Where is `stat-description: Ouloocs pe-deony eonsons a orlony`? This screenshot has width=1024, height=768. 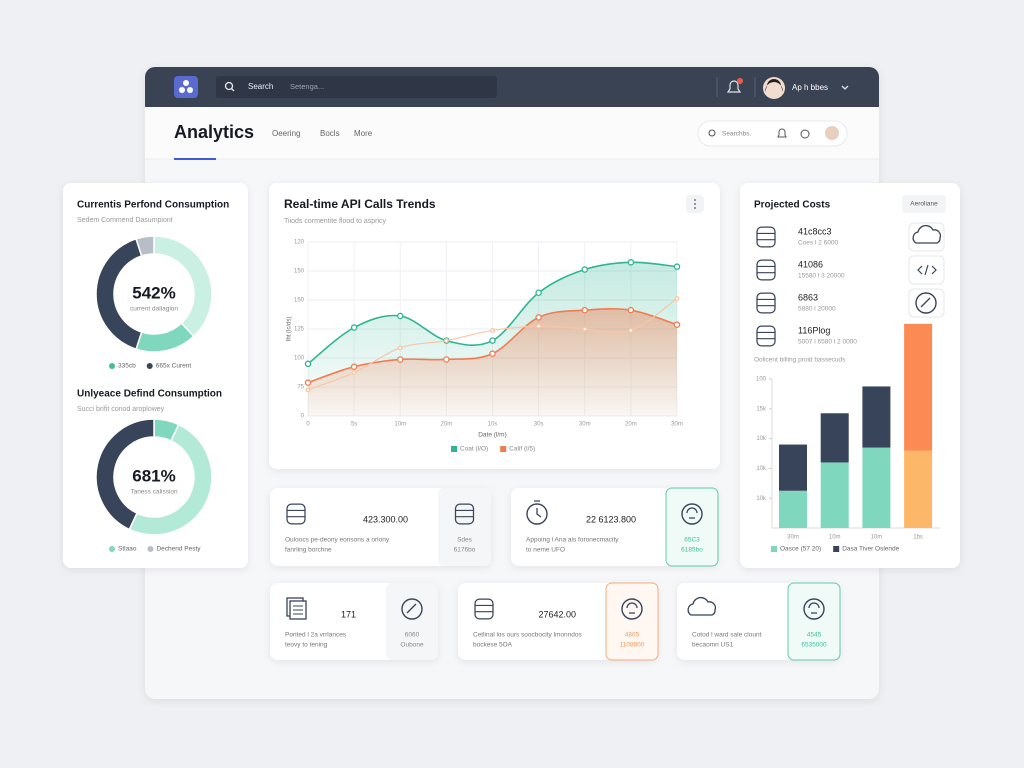
stat-description: Ouloocs pe-deony eonsons a orlony is located at coordinates (337, 540).